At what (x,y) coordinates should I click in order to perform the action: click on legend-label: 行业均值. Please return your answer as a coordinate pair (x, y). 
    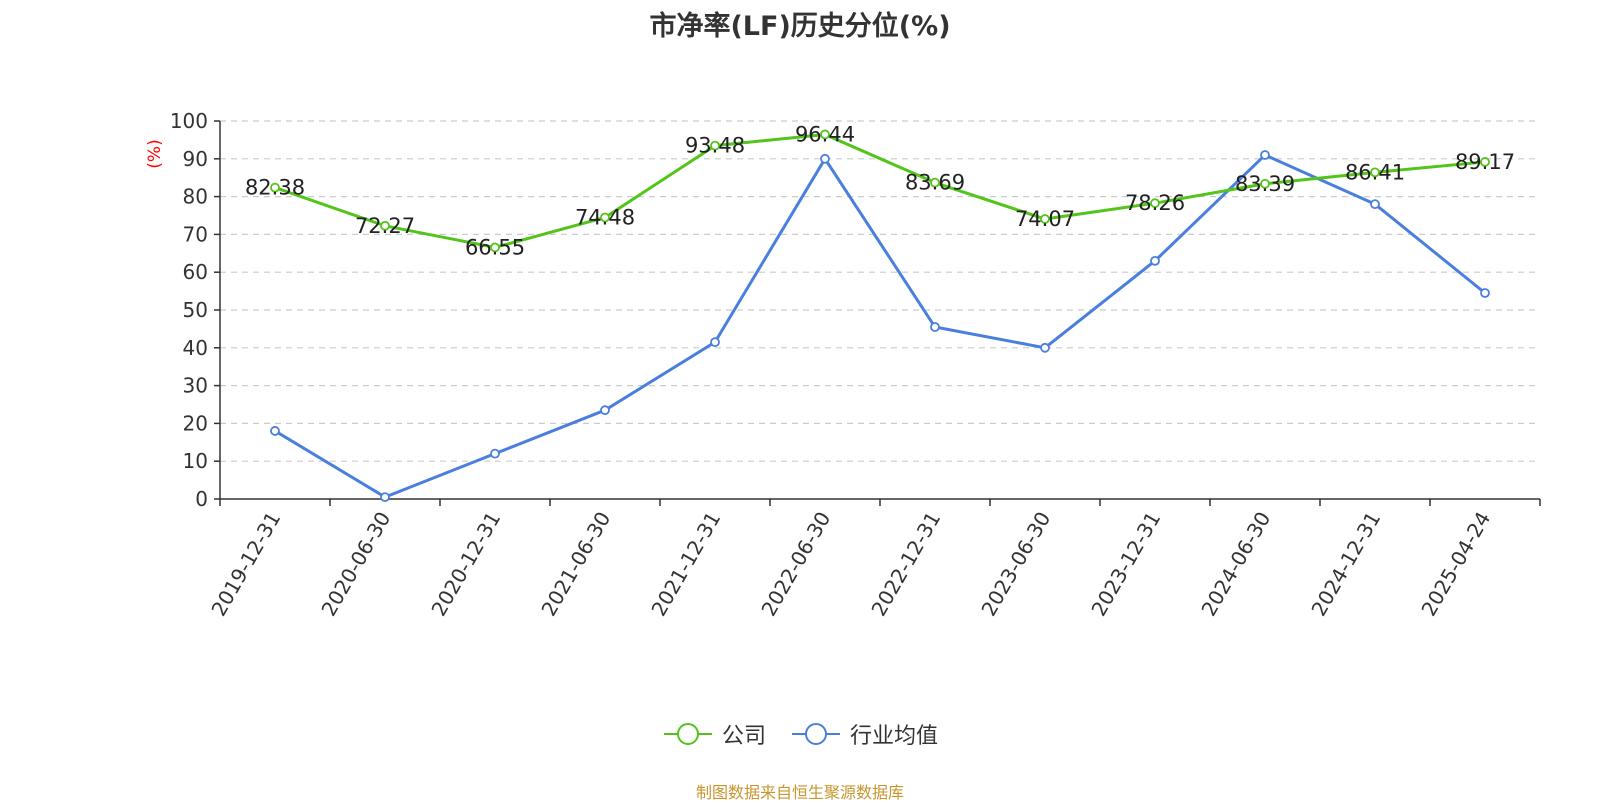
    Looking at the image, I should click on (894, 736).